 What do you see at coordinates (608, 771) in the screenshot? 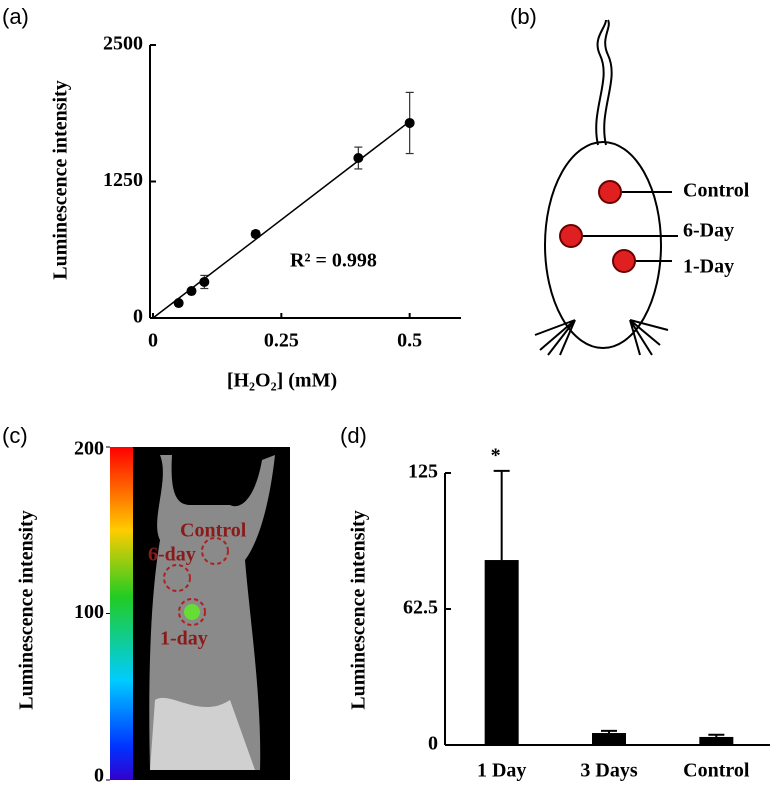
I see `x-tick-label: 3 Days` at bounding box center [608, 771].